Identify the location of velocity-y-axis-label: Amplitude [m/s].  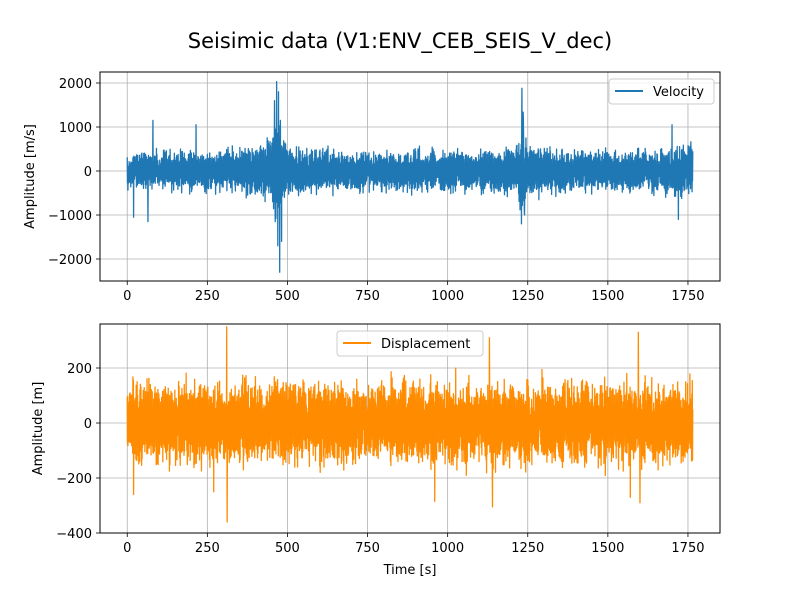
(30, 176).